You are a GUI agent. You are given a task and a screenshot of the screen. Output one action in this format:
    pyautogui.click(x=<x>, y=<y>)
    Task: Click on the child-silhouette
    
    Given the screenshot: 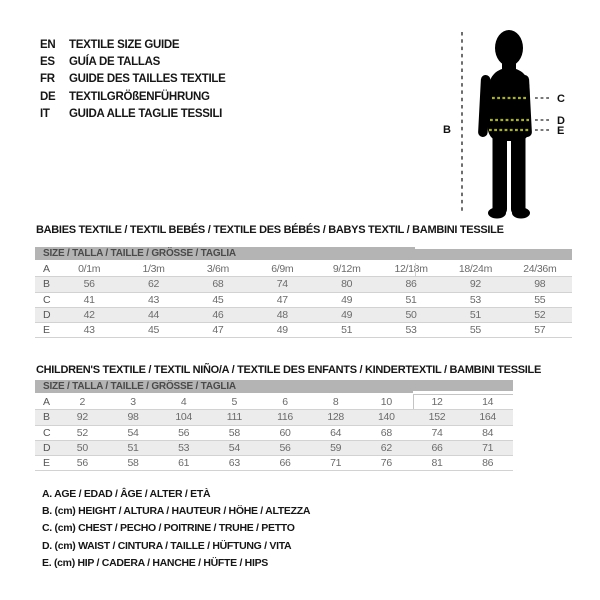 What is the action you would take?
    pyautogui.click(x=505, y=124)
    